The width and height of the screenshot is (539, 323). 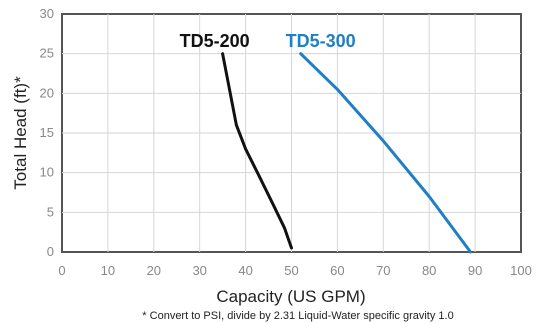 What do you see at coordinates (383, 270) in the screenshot?
I see `x-tick-label: 70` at bounding box center [383, 270].